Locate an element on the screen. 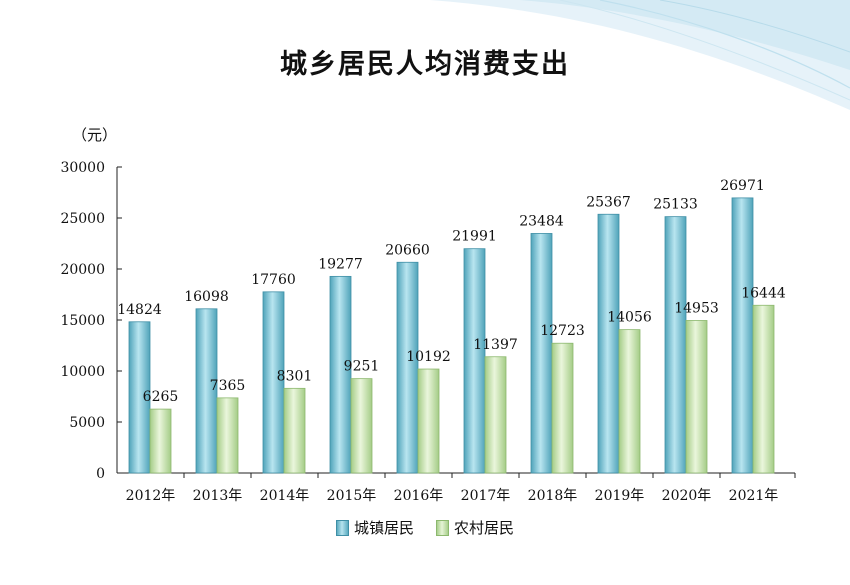 The width and height of the screenshot is (850, 585). legend-label-rural: 农村居民 is located at coordinates (484, 528).